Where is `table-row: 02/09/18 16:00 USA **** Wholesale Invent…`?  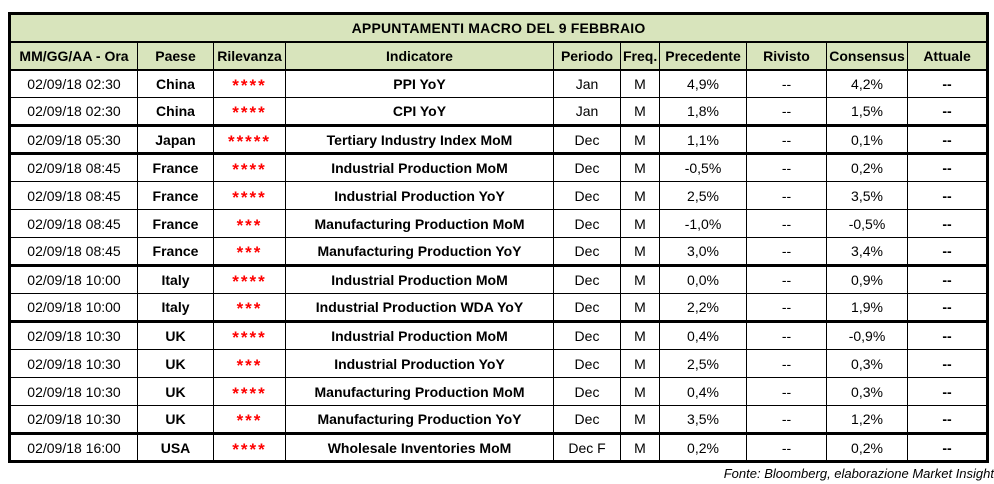 table-row: 02/09/18 16:00 USA **** Wholesale Invent… is located at coordinates (499, 447).